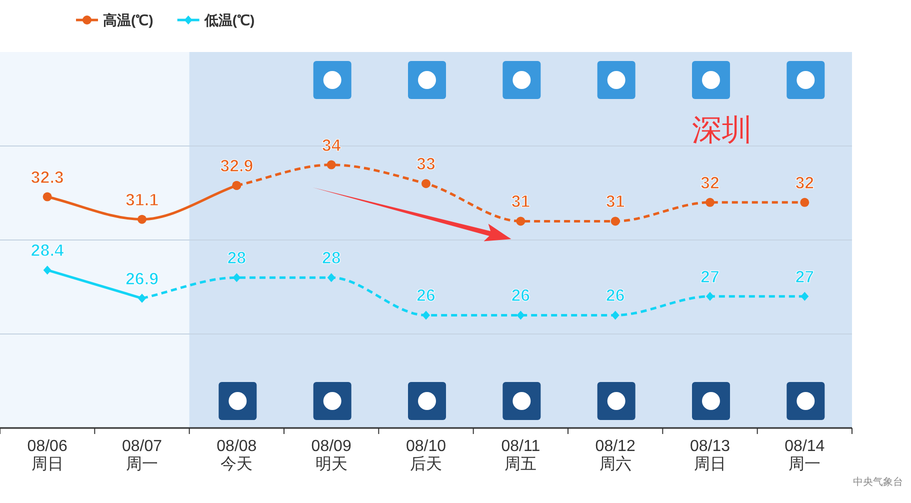  I want to click on data-label: 34, so click(332, 145).